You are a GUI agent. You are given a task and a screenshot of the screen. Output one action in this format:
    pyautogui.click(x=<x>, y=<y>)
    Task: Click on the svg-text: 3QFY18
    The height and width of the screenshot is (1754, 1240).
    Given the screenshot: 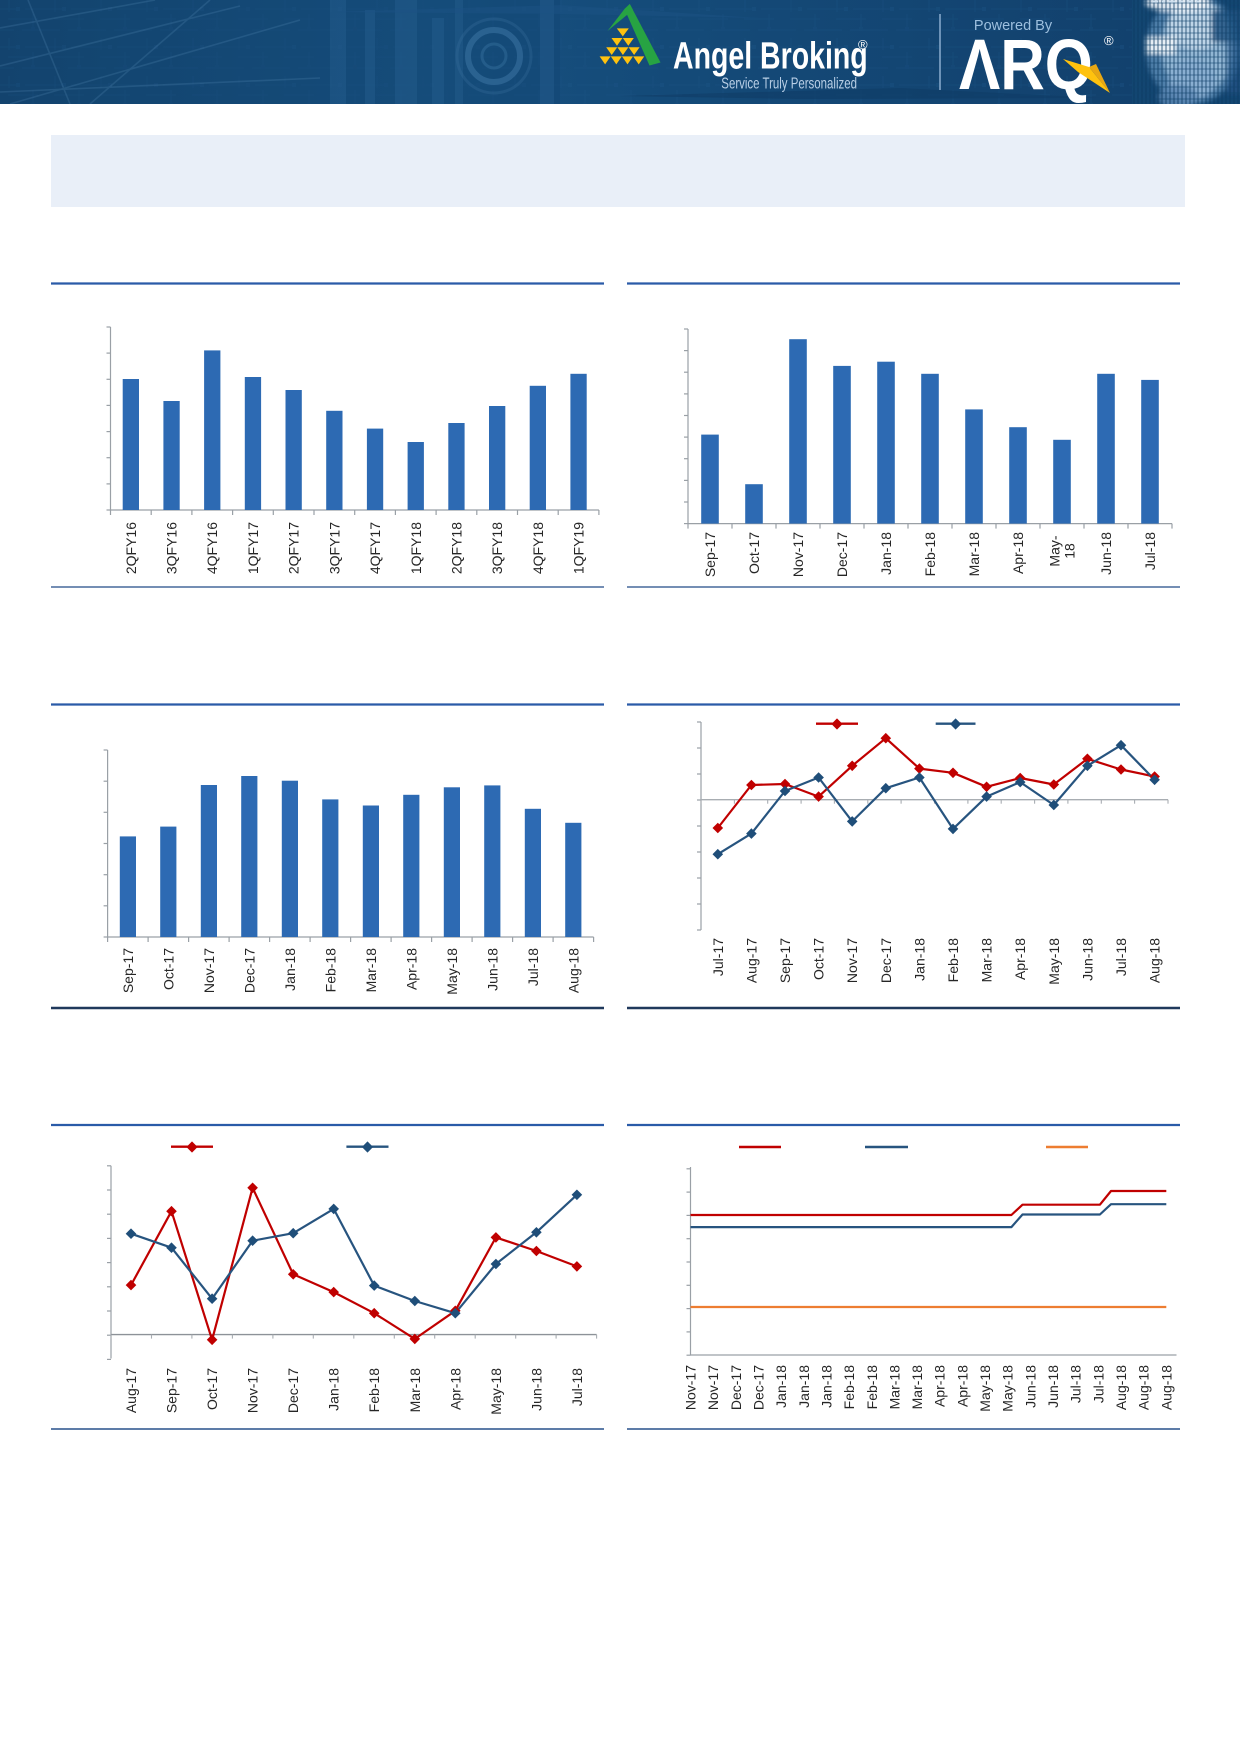 What is the action you would take?
    pyautogui.click(x=497, y=548)
    